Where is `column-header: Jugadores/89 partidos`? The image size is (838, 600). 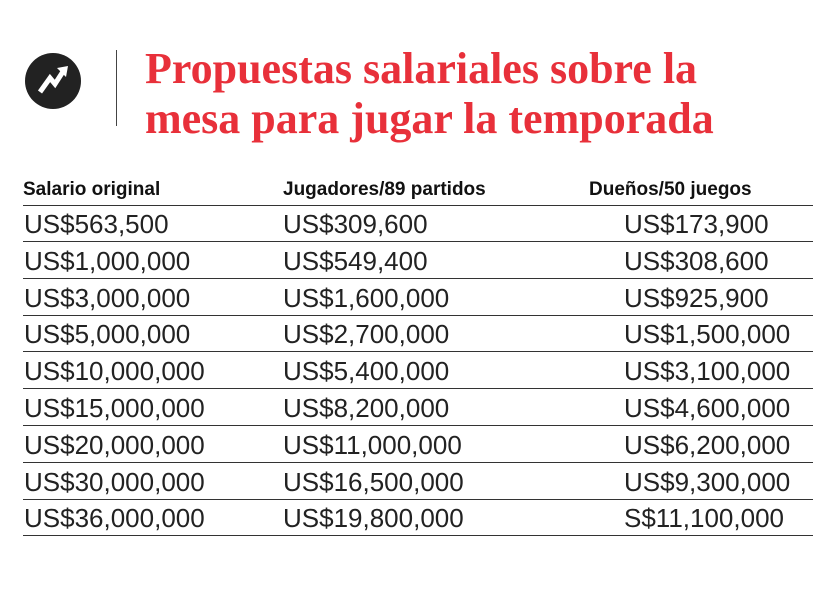
column-header: Jugadores/89 partidos is located at coordinates (384, 189).